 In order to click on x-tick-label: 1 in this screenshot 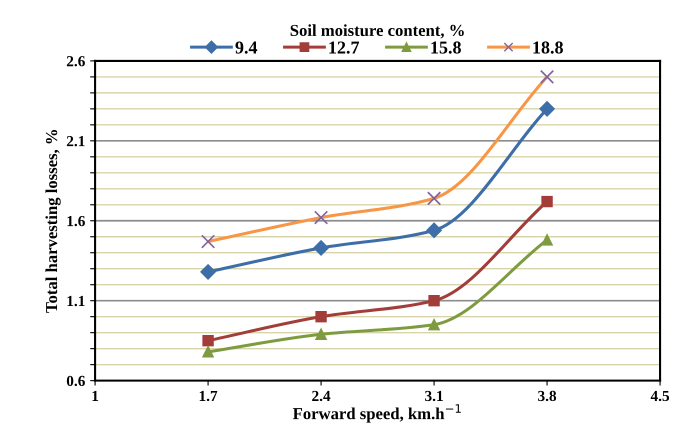, I will do `click(95, 395)`.